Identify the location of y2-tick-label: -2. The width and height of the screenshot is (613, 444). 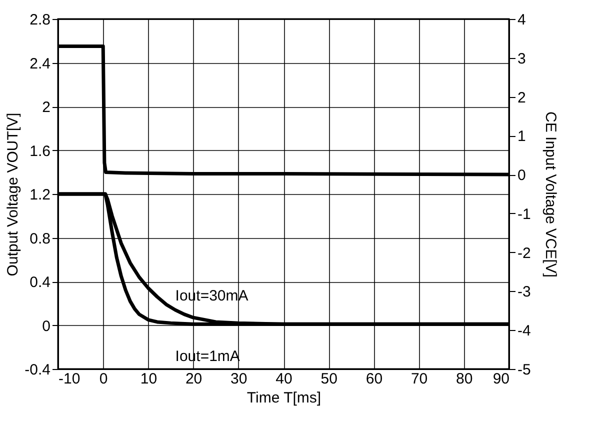
(524, 253).